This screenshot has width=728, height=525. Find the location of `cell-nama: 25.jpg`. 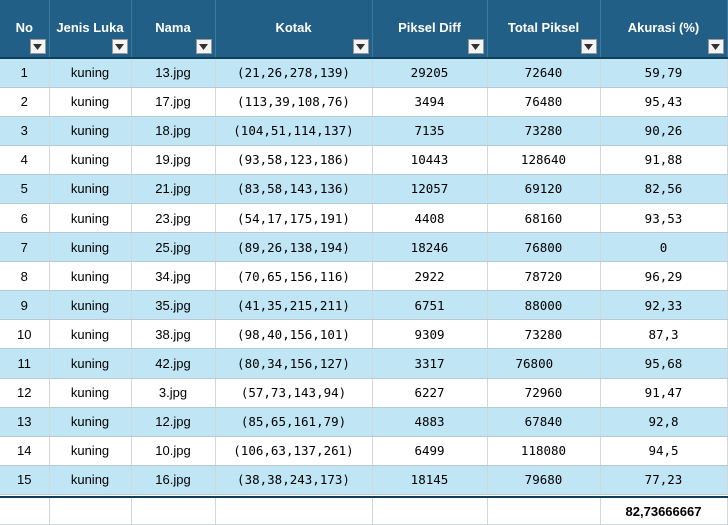

cell-nama: 25.jpg is located at coordinates (173, 247).